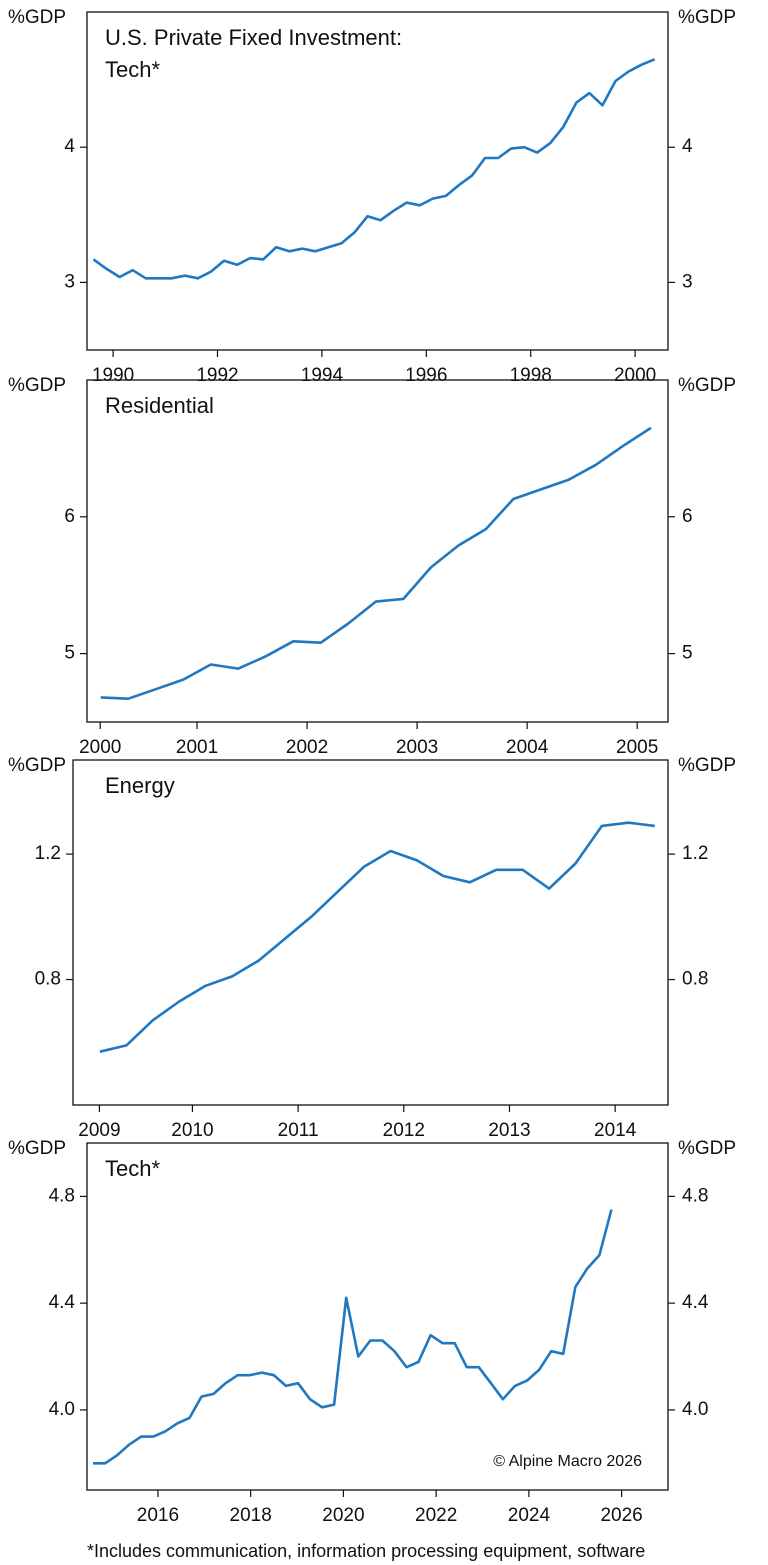 This screenshot has width=768, height=1565. Describe the element at coordinates (158, 1515) in the screenshot. I see `x-tick-label: 2016` at that location.